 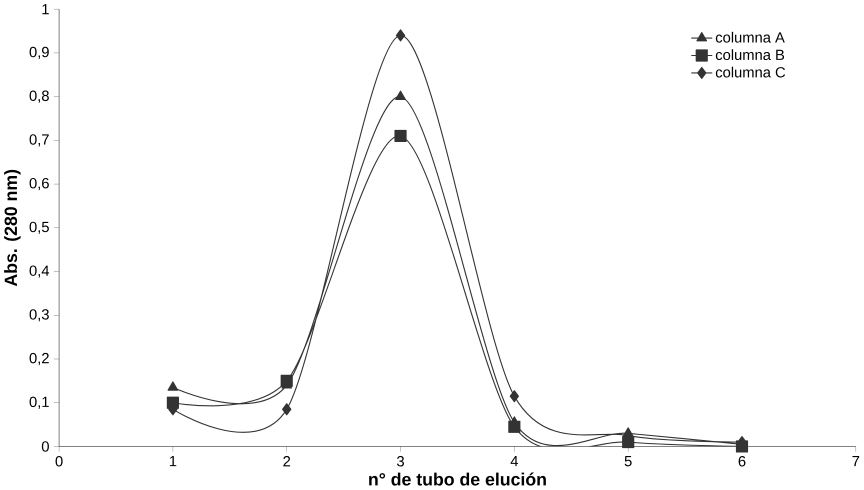 What do you see at coordinates (742, 461) in the screenshot?
I see `x-tick-label: 6` at bounding box center [742, 461].